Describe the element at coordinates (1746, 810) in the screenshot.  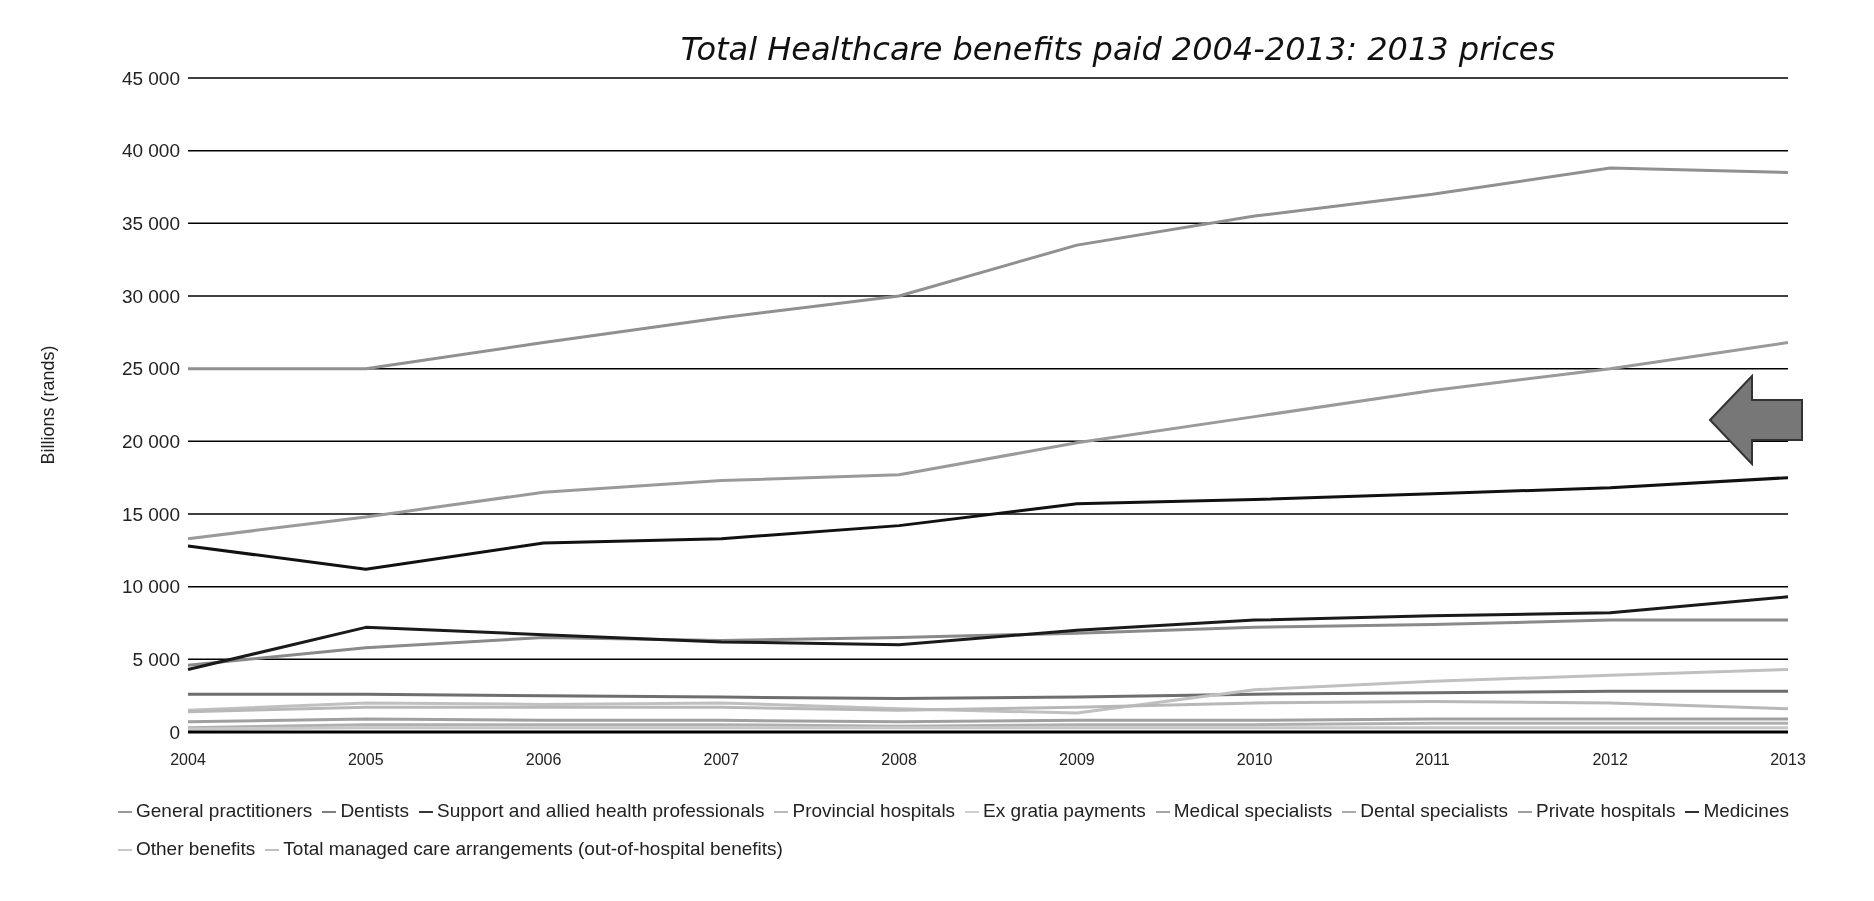
I see `legend-label: Medicines` at that location.